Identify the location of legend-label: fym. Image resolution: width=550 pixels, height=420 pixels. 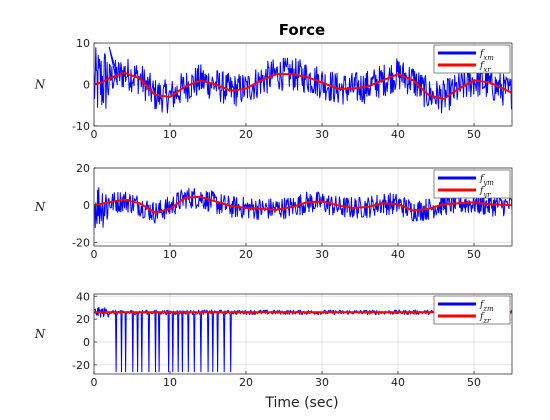
(486, 180).